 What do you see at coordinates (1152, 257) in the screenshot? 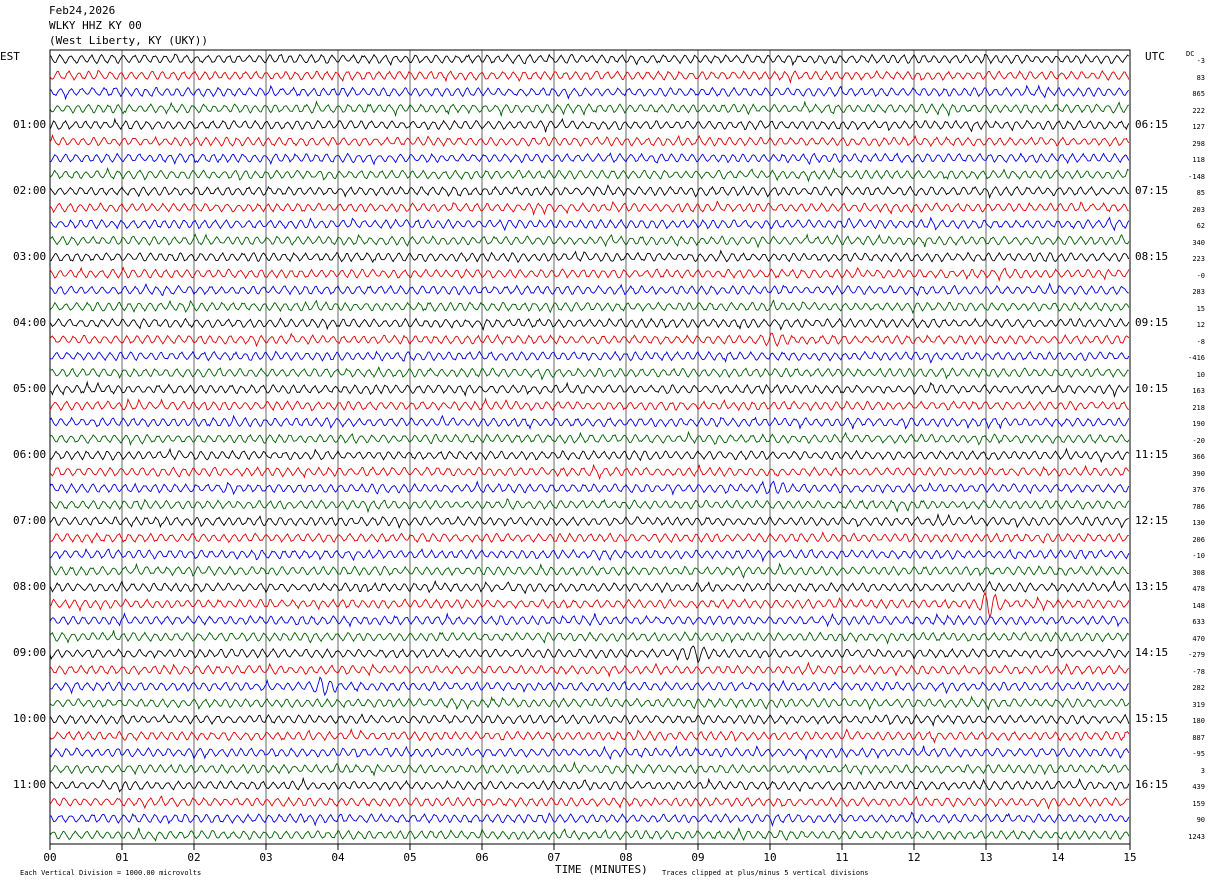
I see `y-tick-label-right: 08:15` at bounding box center [1152, 257].